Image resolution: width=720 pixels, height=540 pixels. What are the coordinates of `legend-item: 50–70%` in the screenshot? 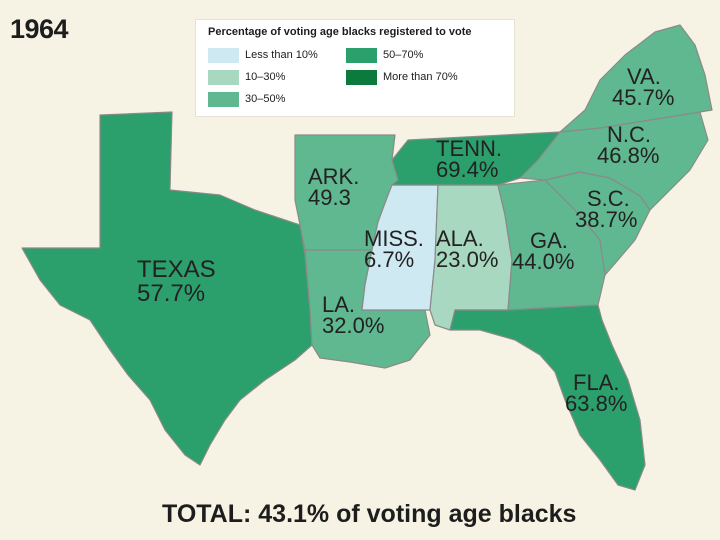 It's located at (384, 55).